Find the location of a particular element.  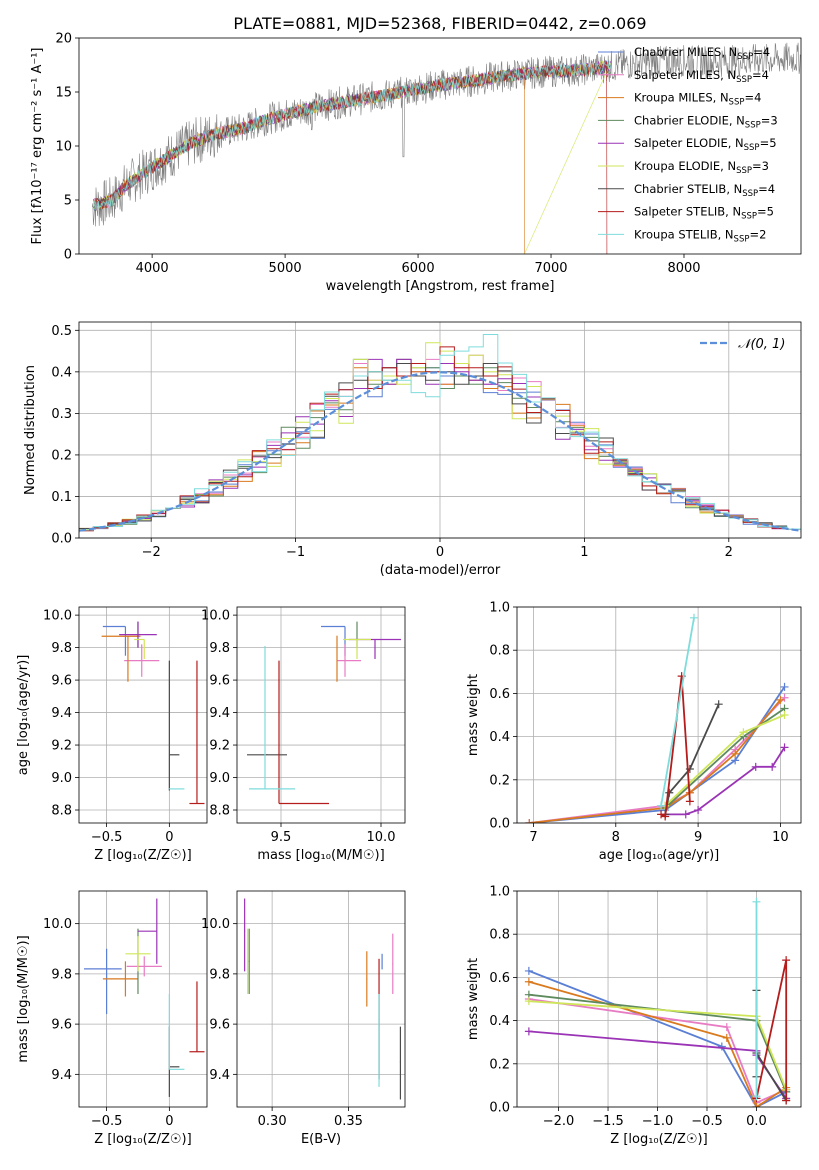

x-tick-label: 5000 is located at coordinates (285, 268).